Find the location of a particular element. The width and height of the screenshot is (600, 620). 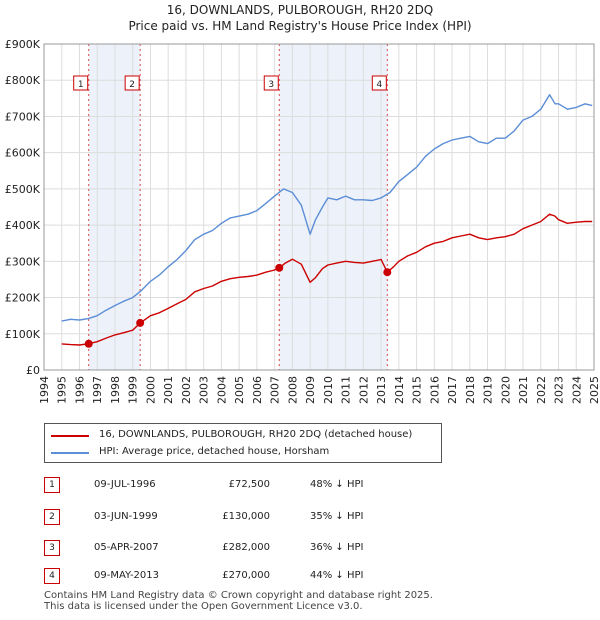

x-tick-label: 2000 is located at coordinates (150, 390).